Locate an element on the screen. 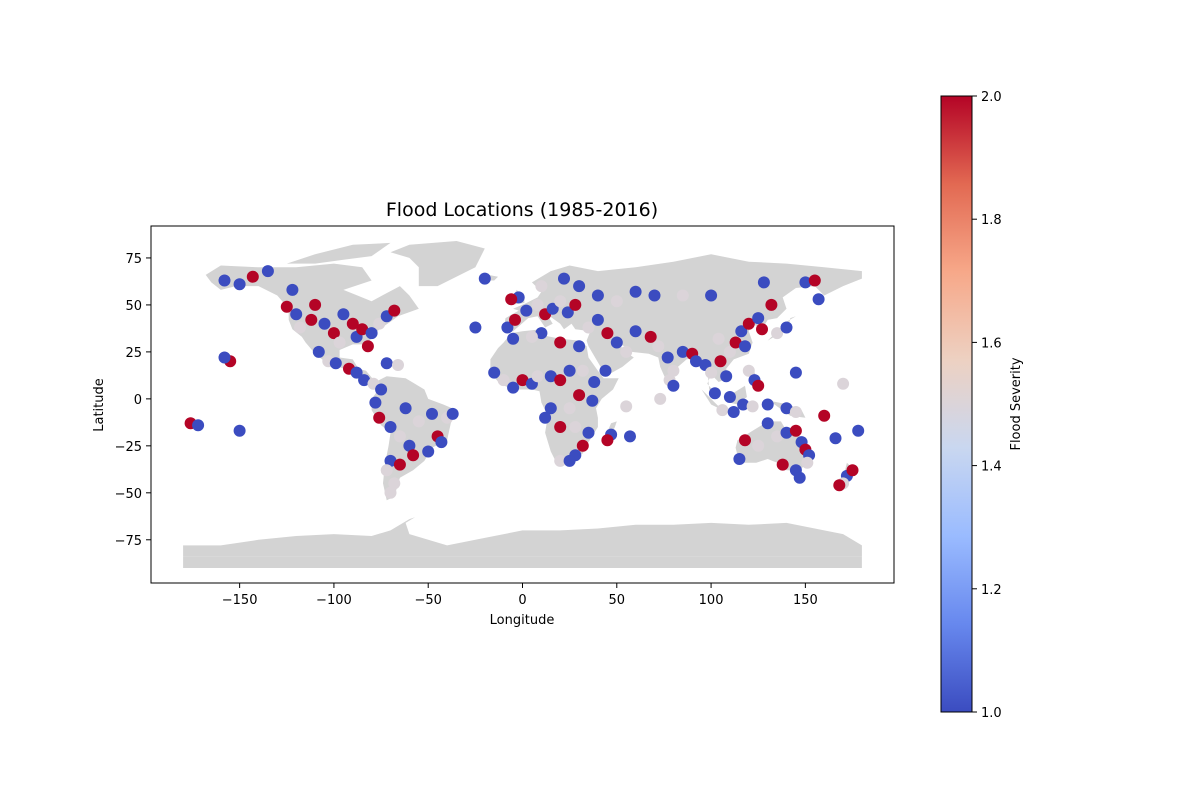  x-tick-label: 150 is located at coordinates (805, 600).